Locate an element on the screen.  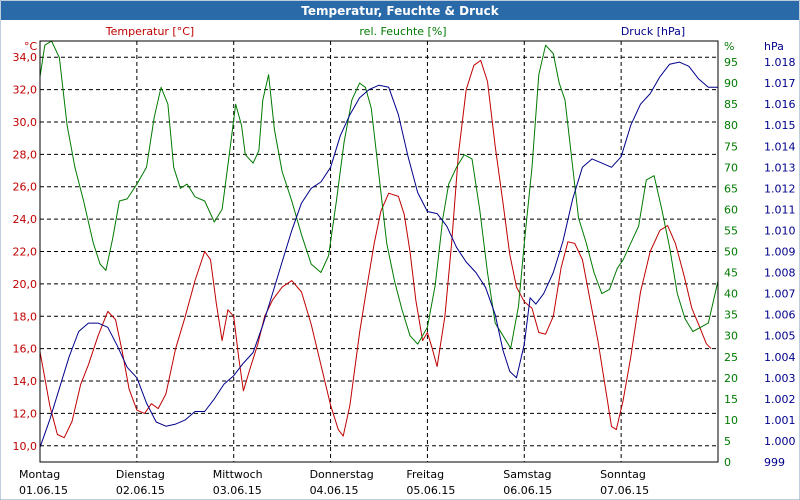
x-label-day: Sonntag is located at coordinates (623, 474).